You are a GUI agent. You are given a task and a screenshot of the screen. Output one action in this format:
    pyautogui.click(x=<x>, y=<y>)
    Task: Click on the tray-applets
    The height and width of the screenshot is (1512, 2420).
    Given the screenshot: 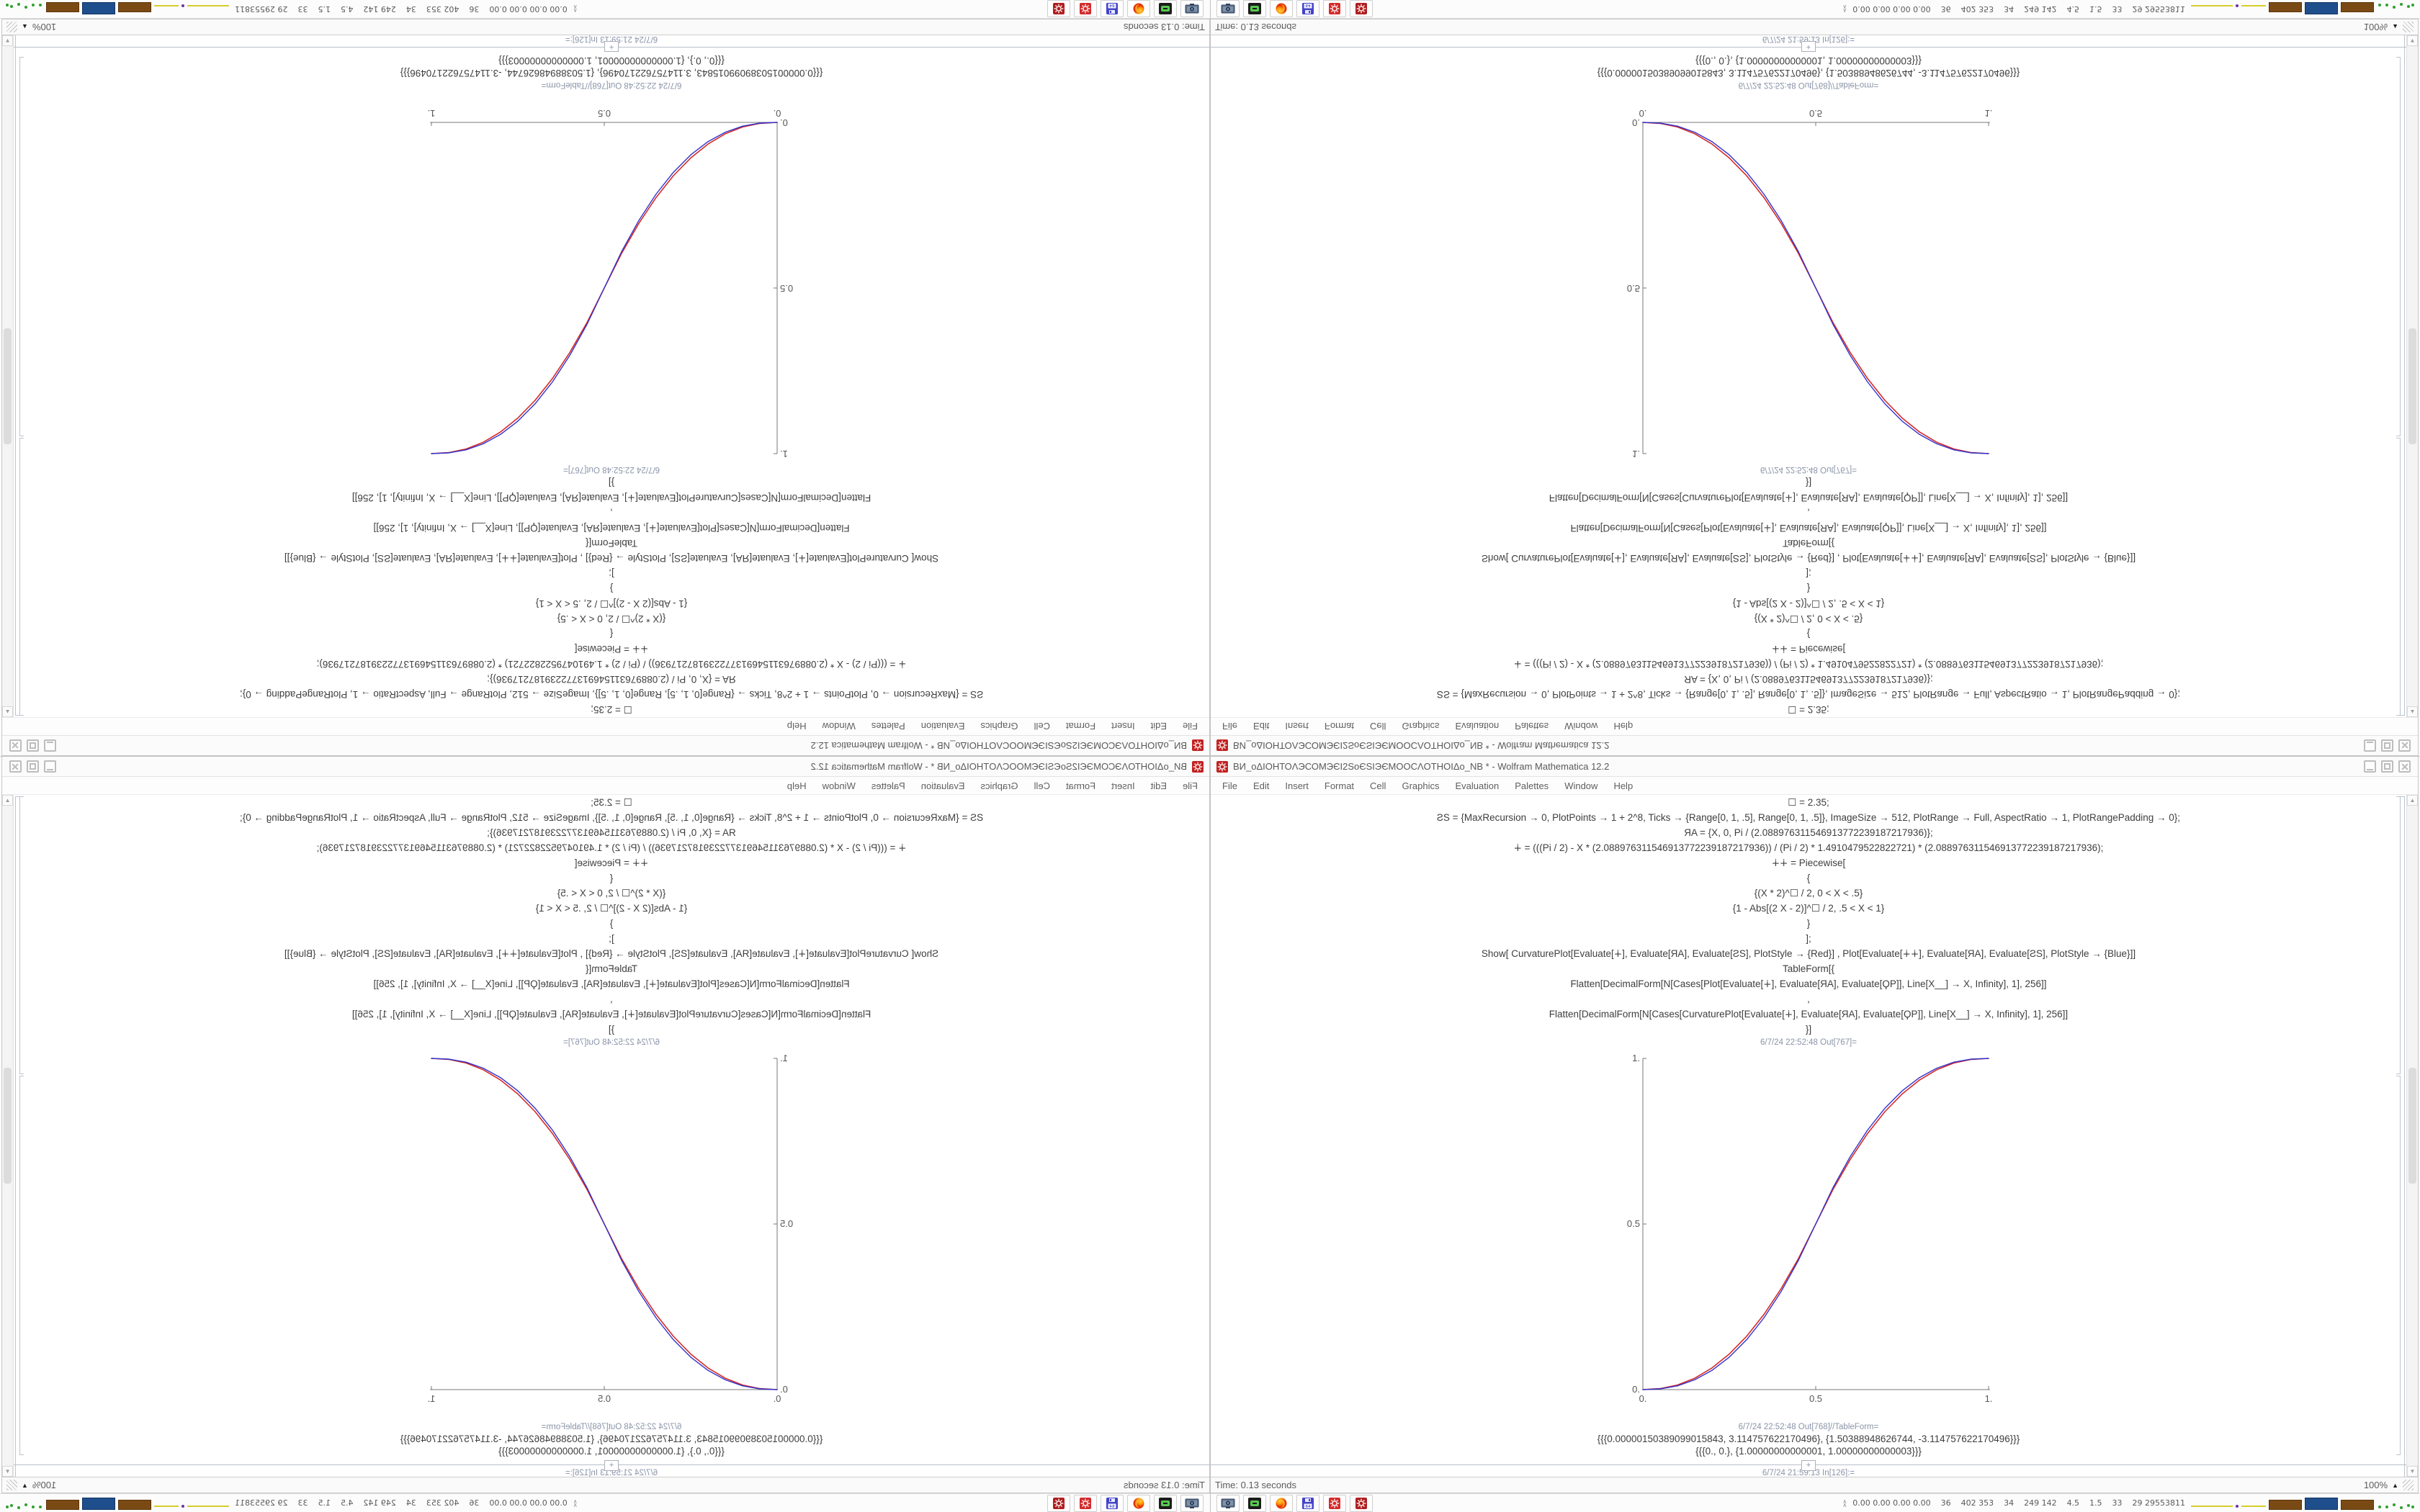 What is the action you would take?
    pyautogui.click(x=118, y=9)
    